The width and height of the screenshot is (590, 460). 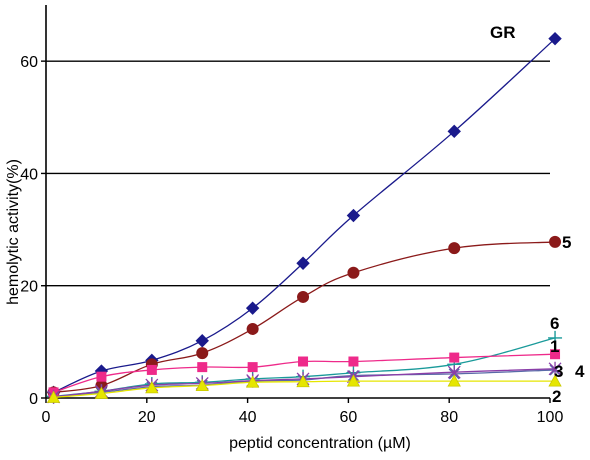 What do you see at coordinates (147, 417) in the screenshot?
I see `x-tick-label: 20` at bounding box center [147, 417].